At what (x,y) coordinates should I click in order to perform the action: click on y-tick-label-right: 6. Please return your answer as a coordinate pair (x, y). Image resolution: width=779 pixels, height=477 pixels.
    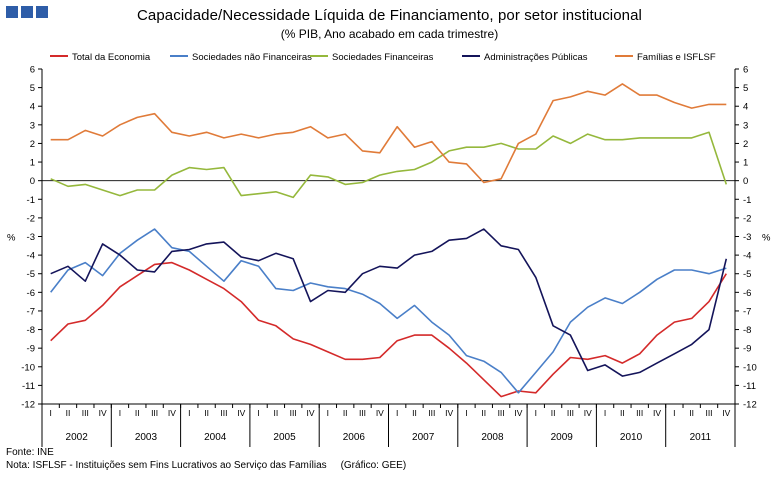
    Looking at the image, I should click on (745, 70).